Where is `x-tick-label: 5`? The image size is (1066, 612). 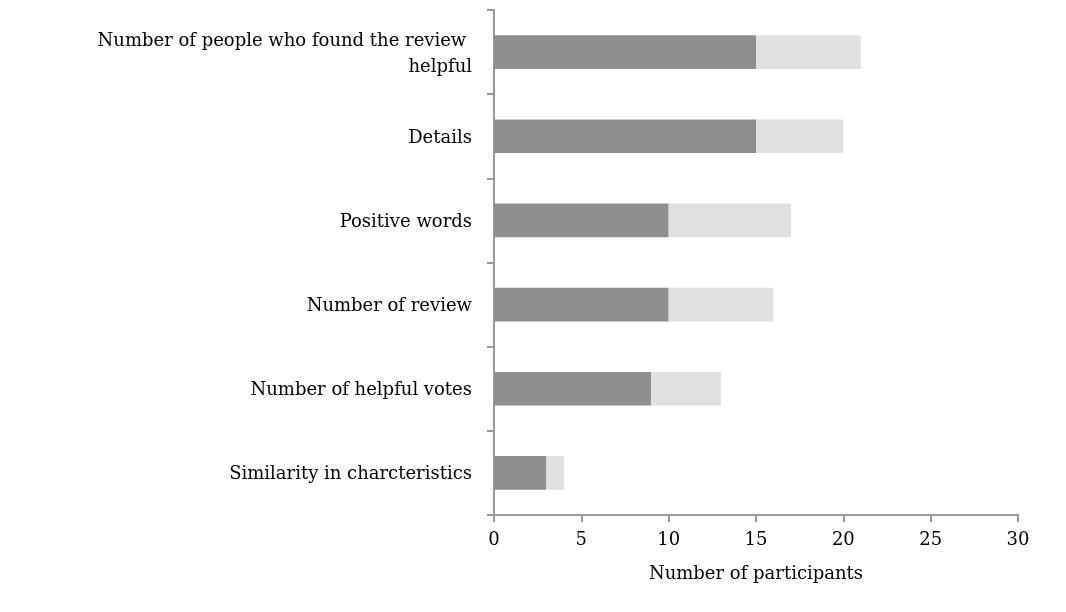 x-tick-label: 5 is located at coordinates (581, 538).